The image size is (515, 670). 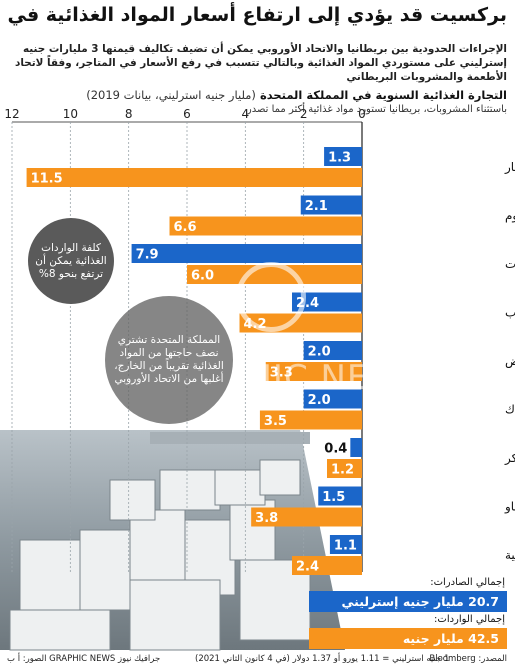 I want to click on bar-value-label: 1.3, so click(x=339, y=158).